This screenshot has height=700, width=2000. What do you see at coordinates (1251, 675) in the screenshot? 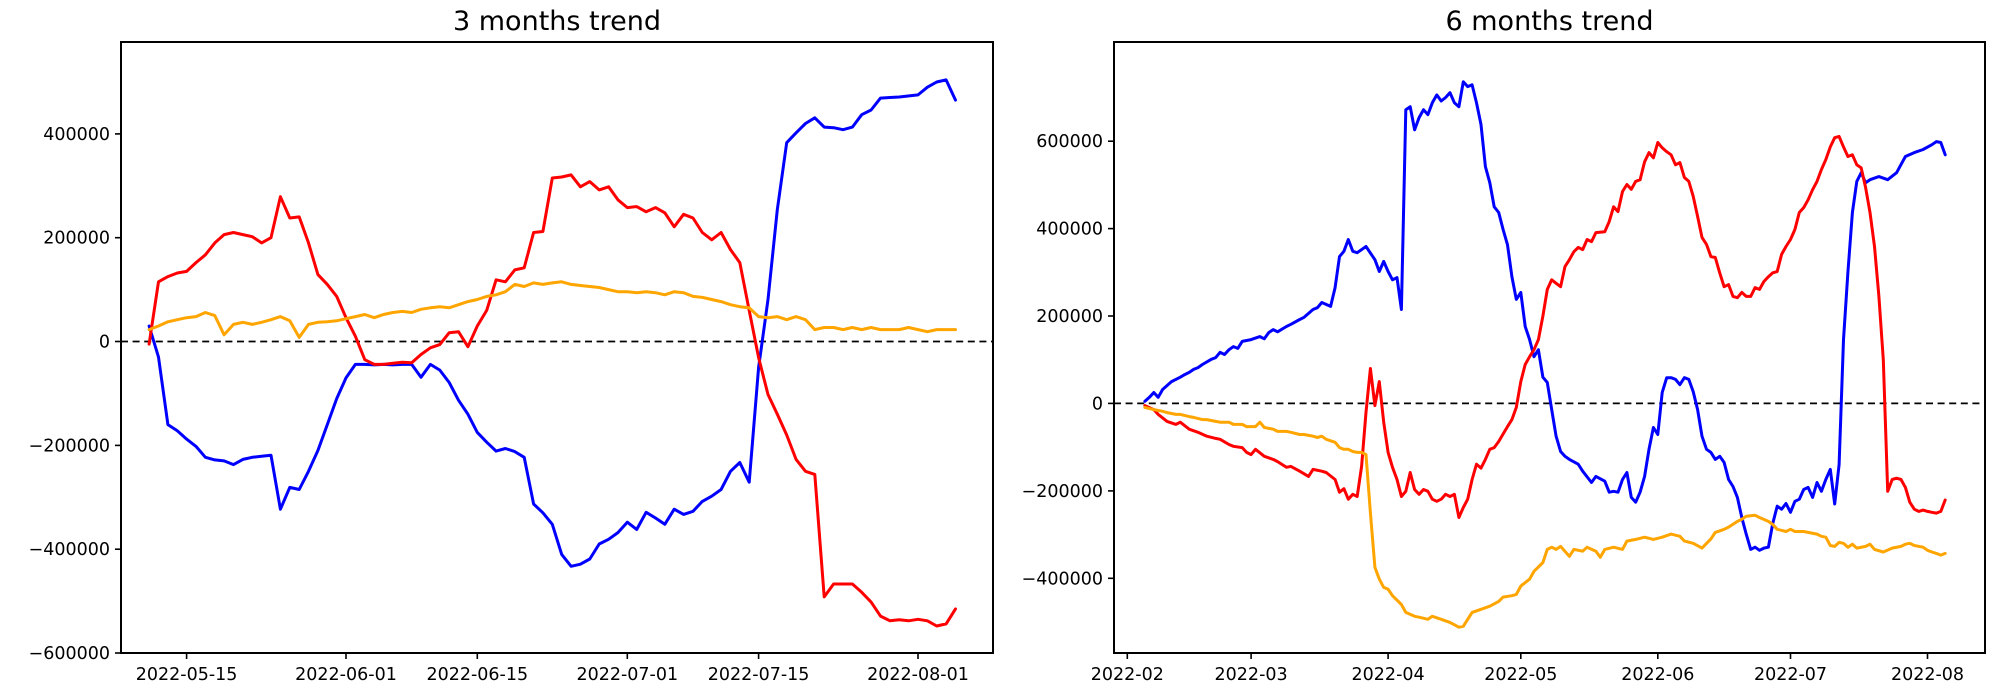
I see `x-tick-label: 2022-03` at bounding box center [1251, 675].